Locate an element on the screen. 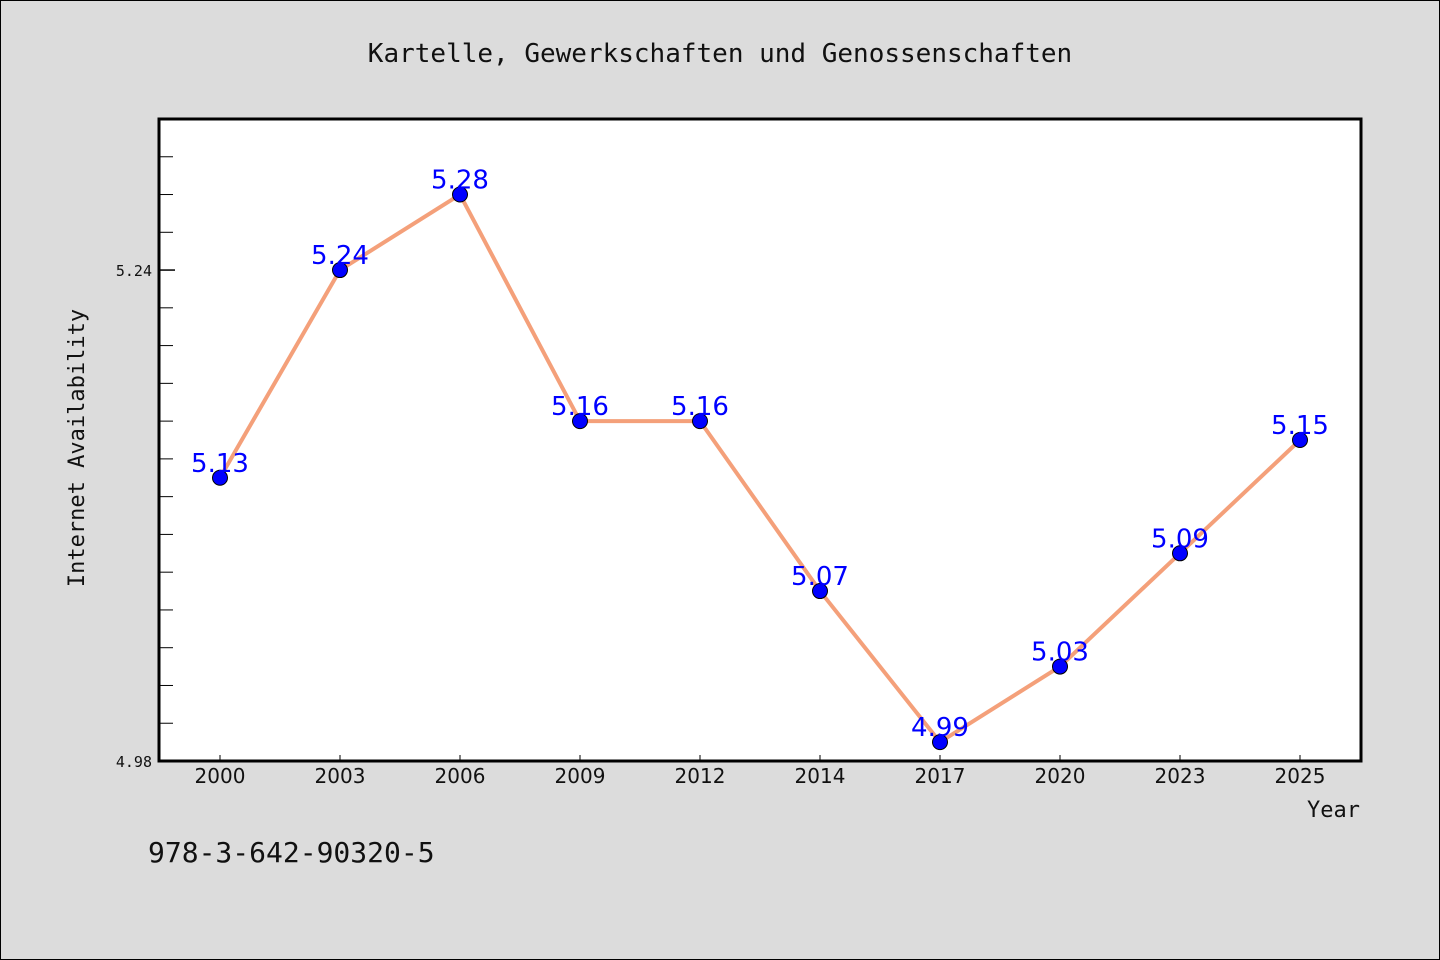 The width and height of the screenshot is (1440, 960). data-label: 5.03 is located at coordinates (1060, 653).